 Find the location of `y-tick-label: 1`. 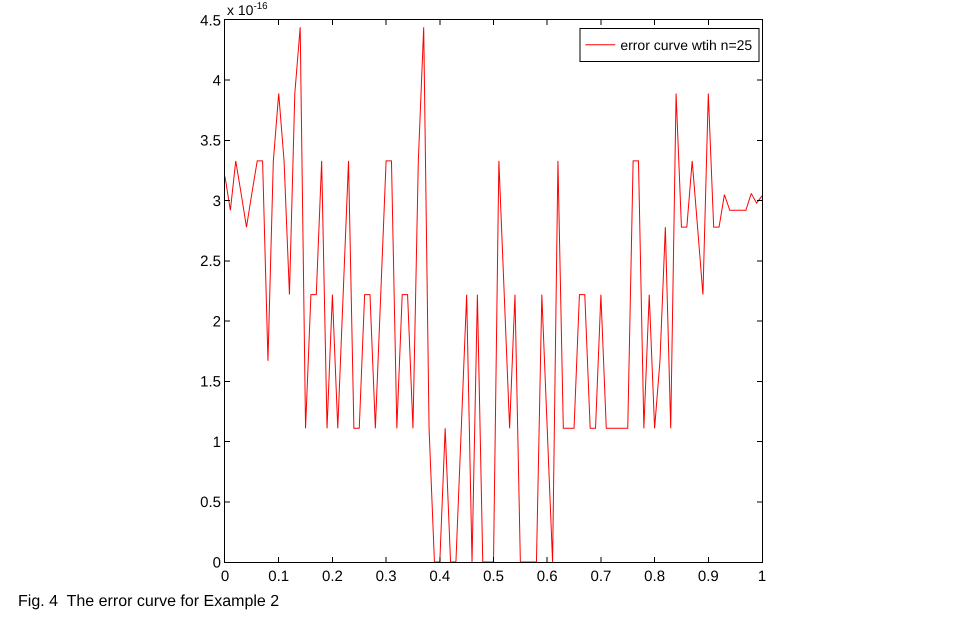

y-tick-label: 1 is located at coordinates (216, 442).